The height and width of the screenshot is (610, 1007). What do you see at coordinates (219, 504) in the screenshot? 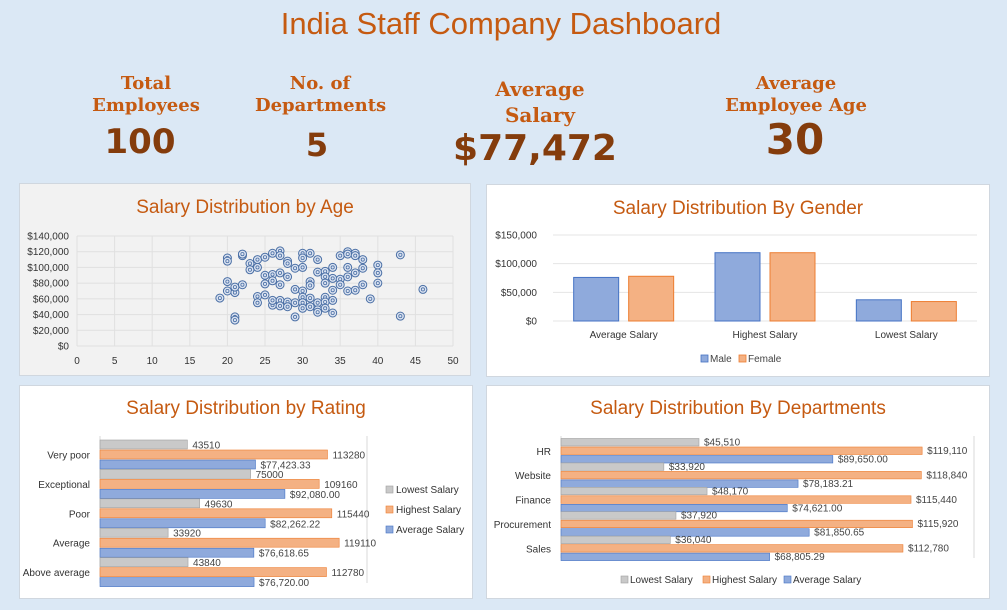
I see `rating-data-label: 49630` at bounding box center [219, 504].